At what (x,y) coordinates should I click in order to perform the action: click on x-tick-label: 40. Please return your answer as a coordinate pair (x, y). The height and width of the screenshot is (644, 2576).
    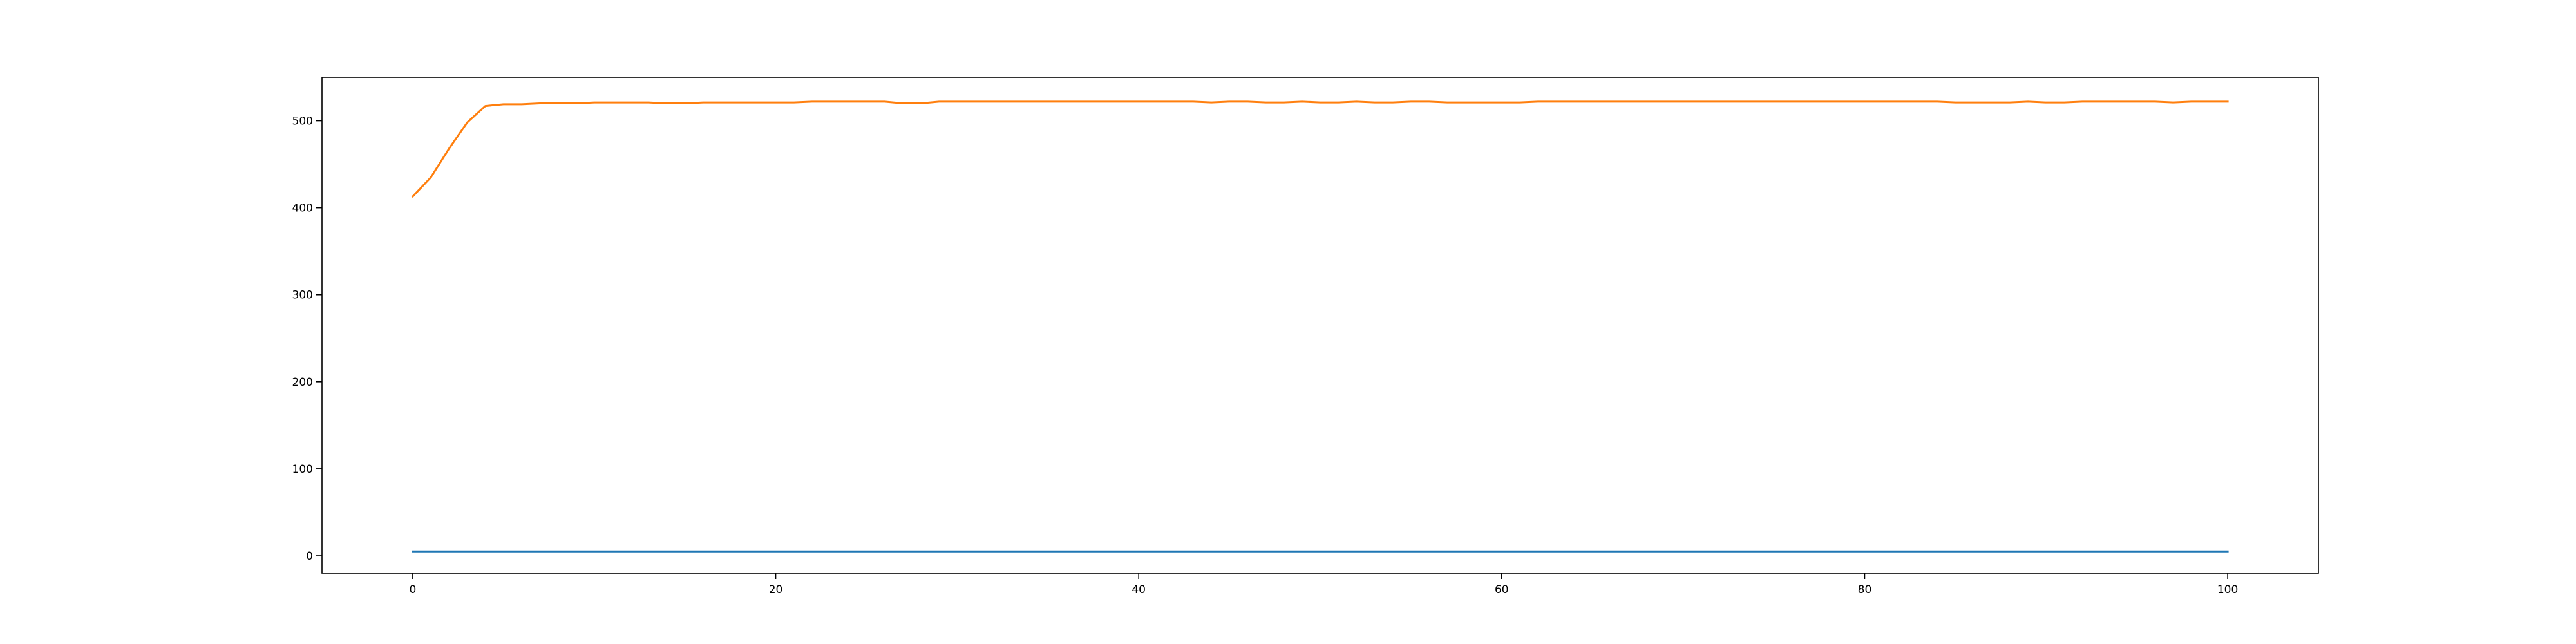
    Looking at the image, I should click on (1139, 589).